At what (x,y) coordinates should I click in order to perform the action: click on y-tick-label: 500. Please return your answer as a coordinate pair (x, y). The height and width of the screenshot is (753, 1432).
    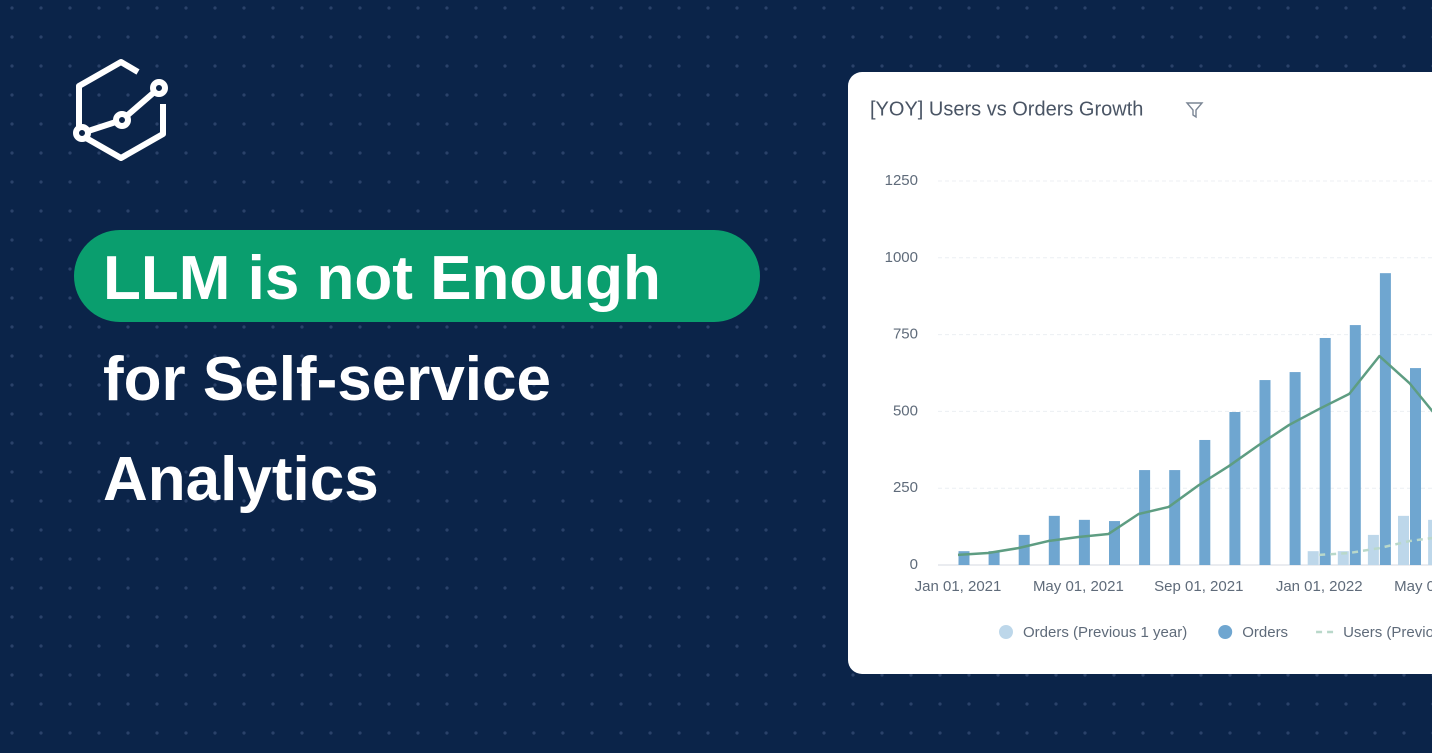
    Looking at the image, I should click on (905, 410).